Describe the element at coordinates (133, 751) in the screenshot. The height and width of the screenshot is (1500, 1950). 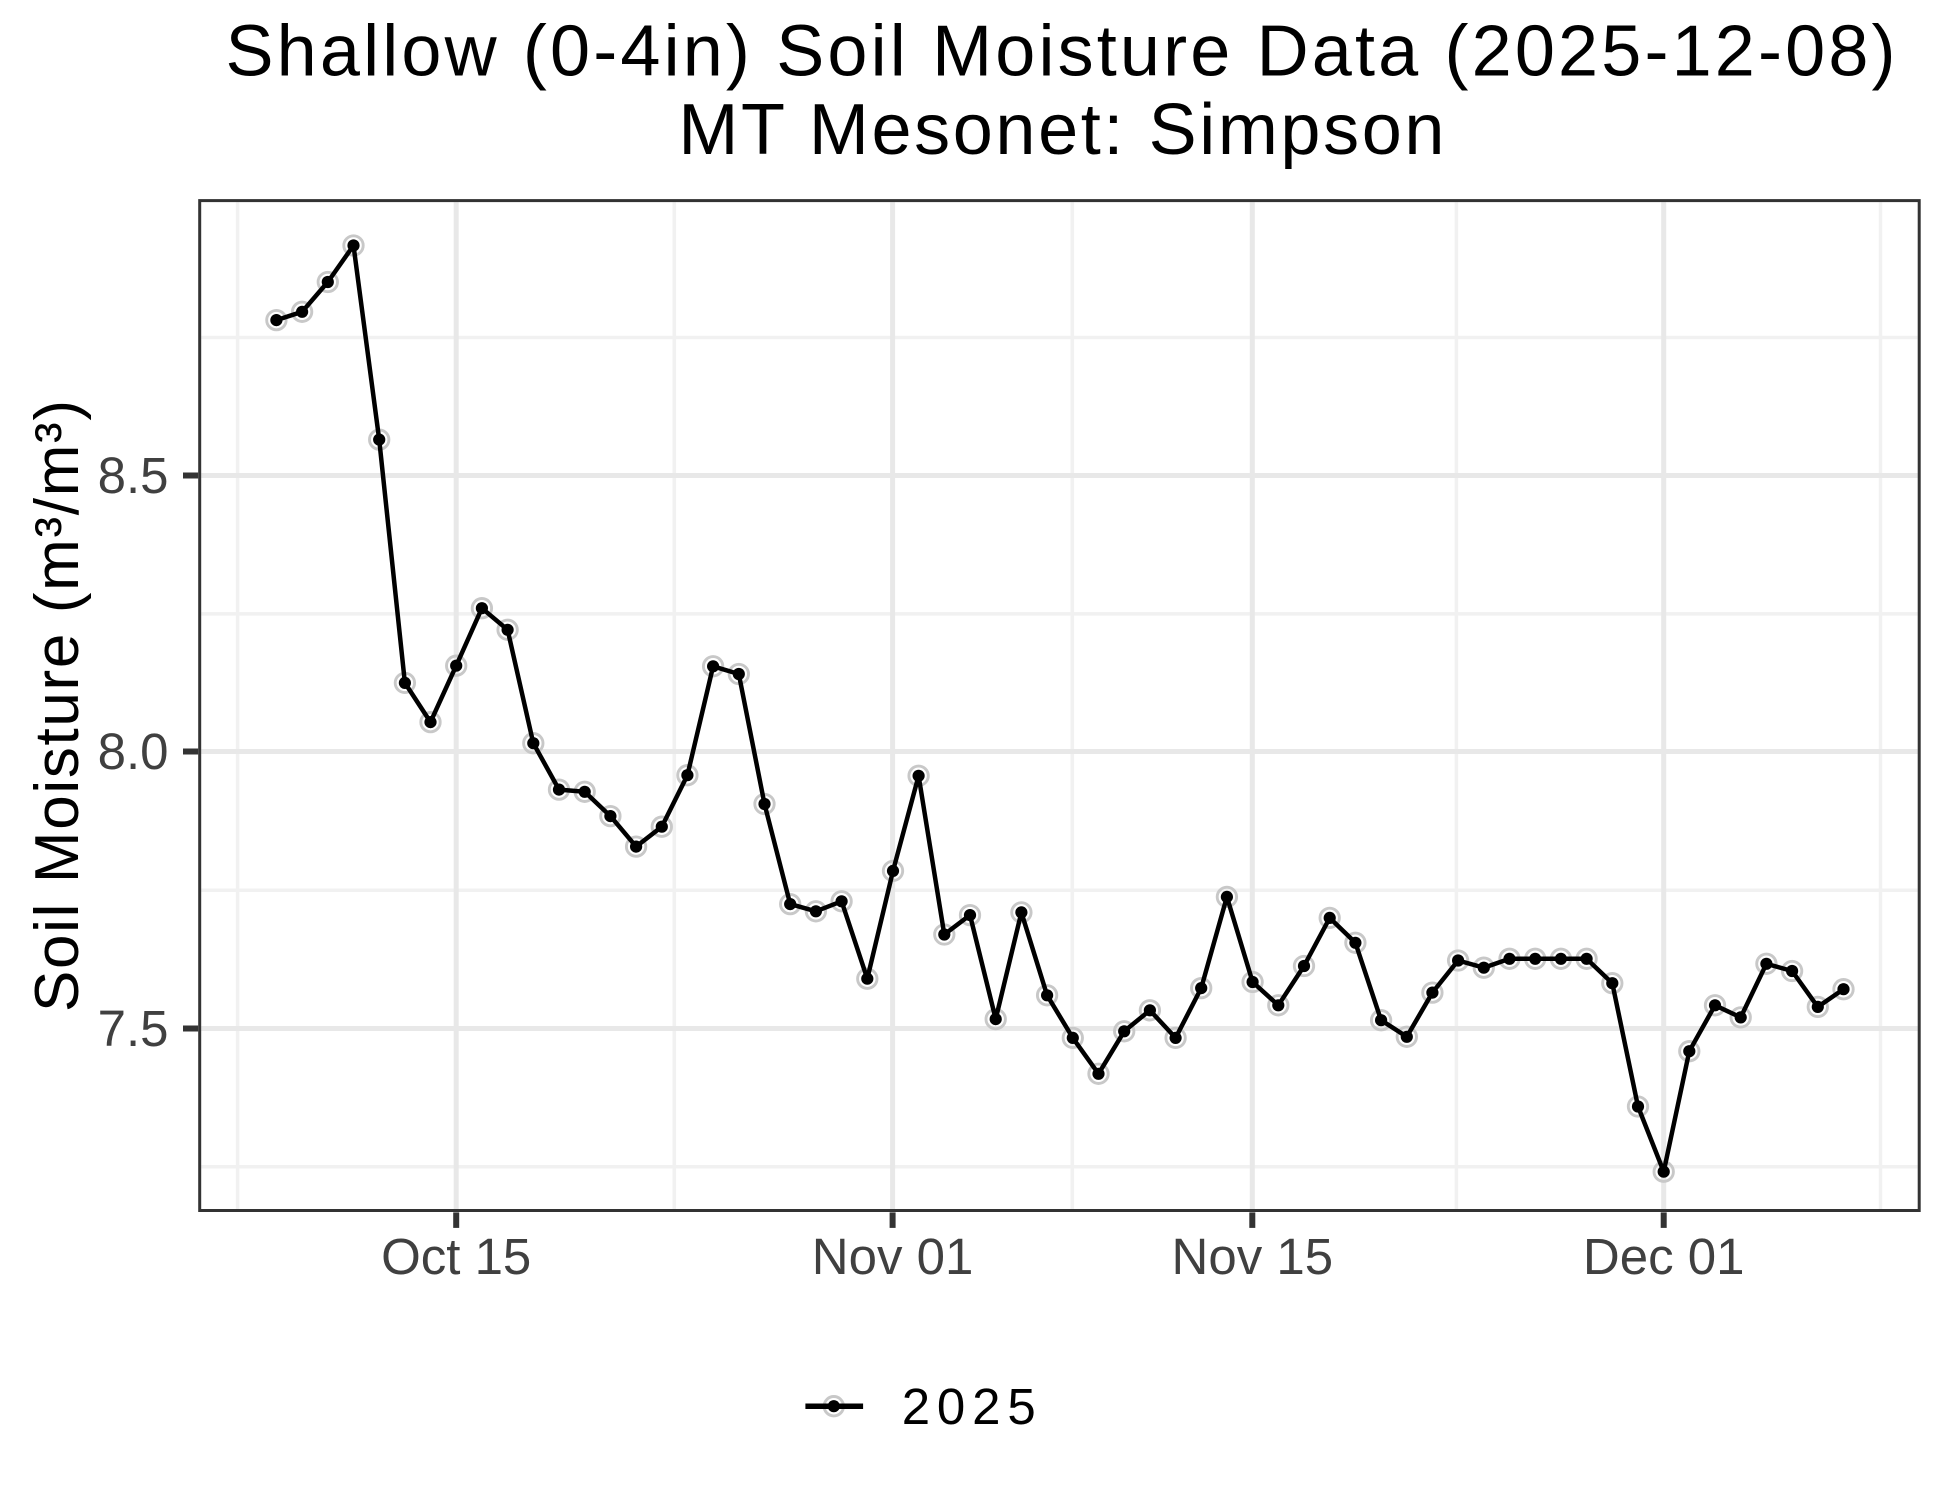
I see `svg-text: 8.0` at that location.